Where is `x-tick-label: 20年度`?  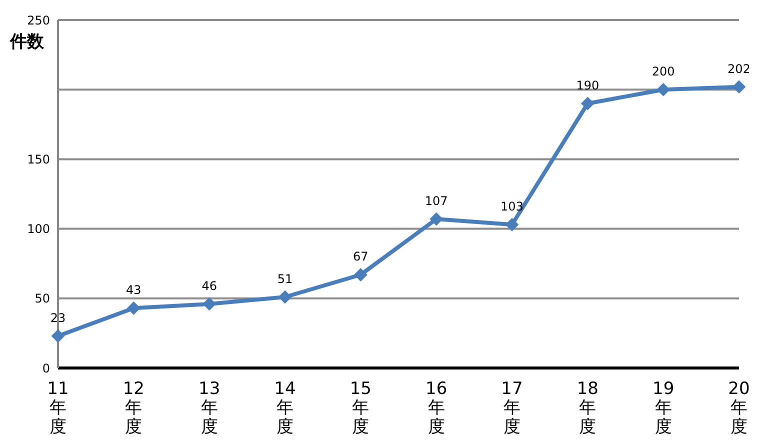
x-tick-label: 20年度 is located at coordinates (739, 408).